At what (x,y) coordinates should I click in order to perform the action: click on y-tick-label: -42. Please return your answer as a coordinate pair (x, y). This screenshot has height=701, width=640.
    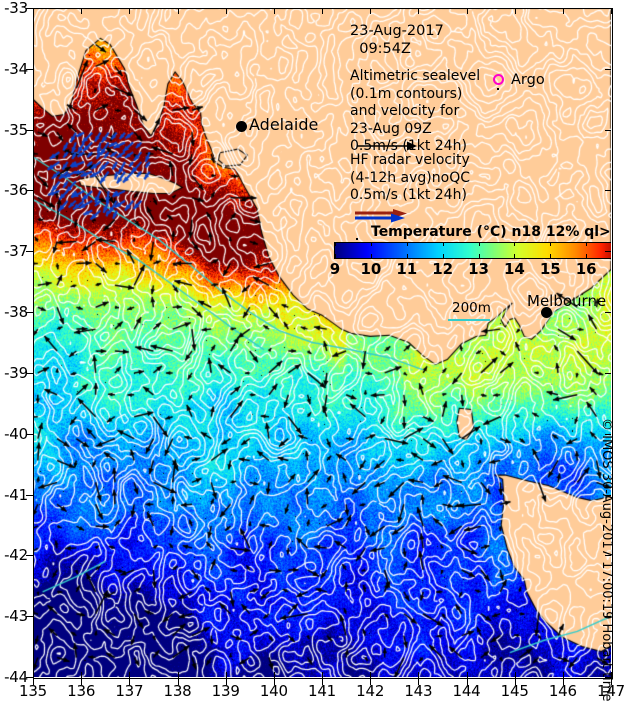
    Looking at the image, I should click on (16, 555).